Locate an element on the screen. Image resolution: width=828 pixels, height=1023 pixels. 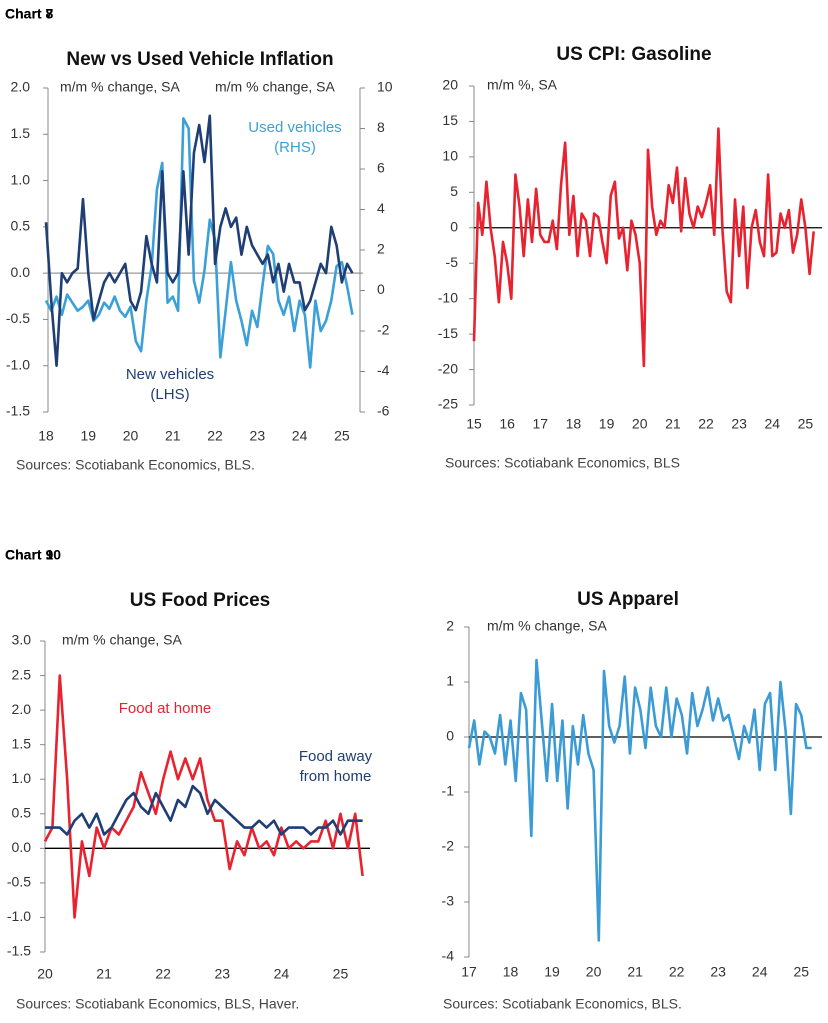
y-tick-label: 3.0 is located at coordinates (22, 640).